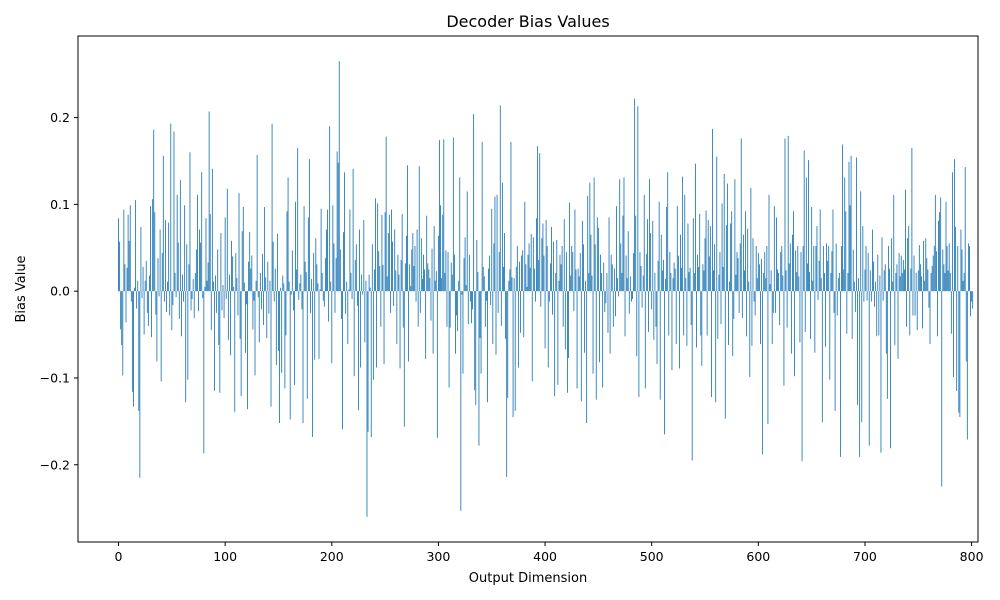 Image resolution: width=1000 pixels, height=600 pixels. I want to click on y-tick-label: −0.2, so click(55, 464).